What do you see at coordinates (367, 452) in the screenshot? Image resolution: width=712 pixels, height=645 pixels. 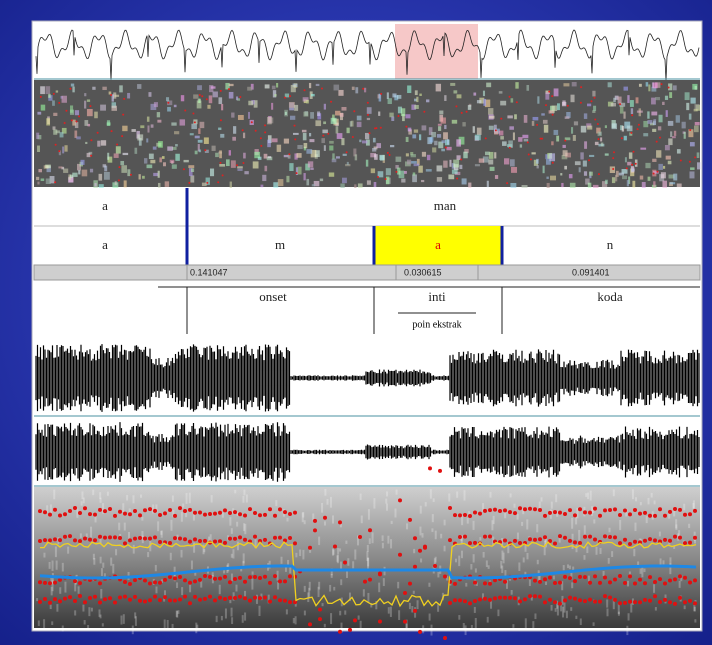 I see `waveform-lower` at bounding box center [367, 452].